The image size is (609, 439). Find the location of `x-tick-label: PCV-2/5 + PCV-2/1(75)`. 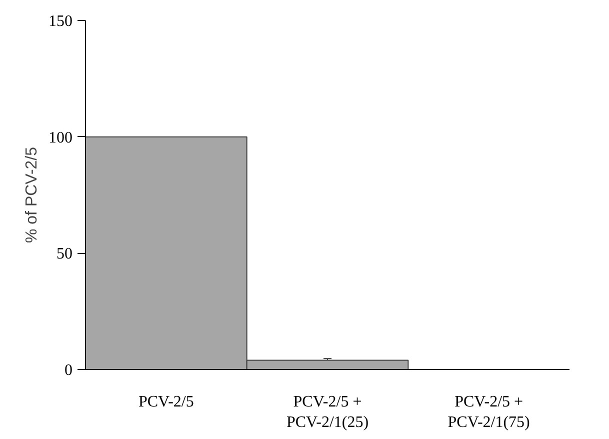

x-tick-label: PCV-2/5 + PCV-2/1(75) is located at coordinates (489, 412).